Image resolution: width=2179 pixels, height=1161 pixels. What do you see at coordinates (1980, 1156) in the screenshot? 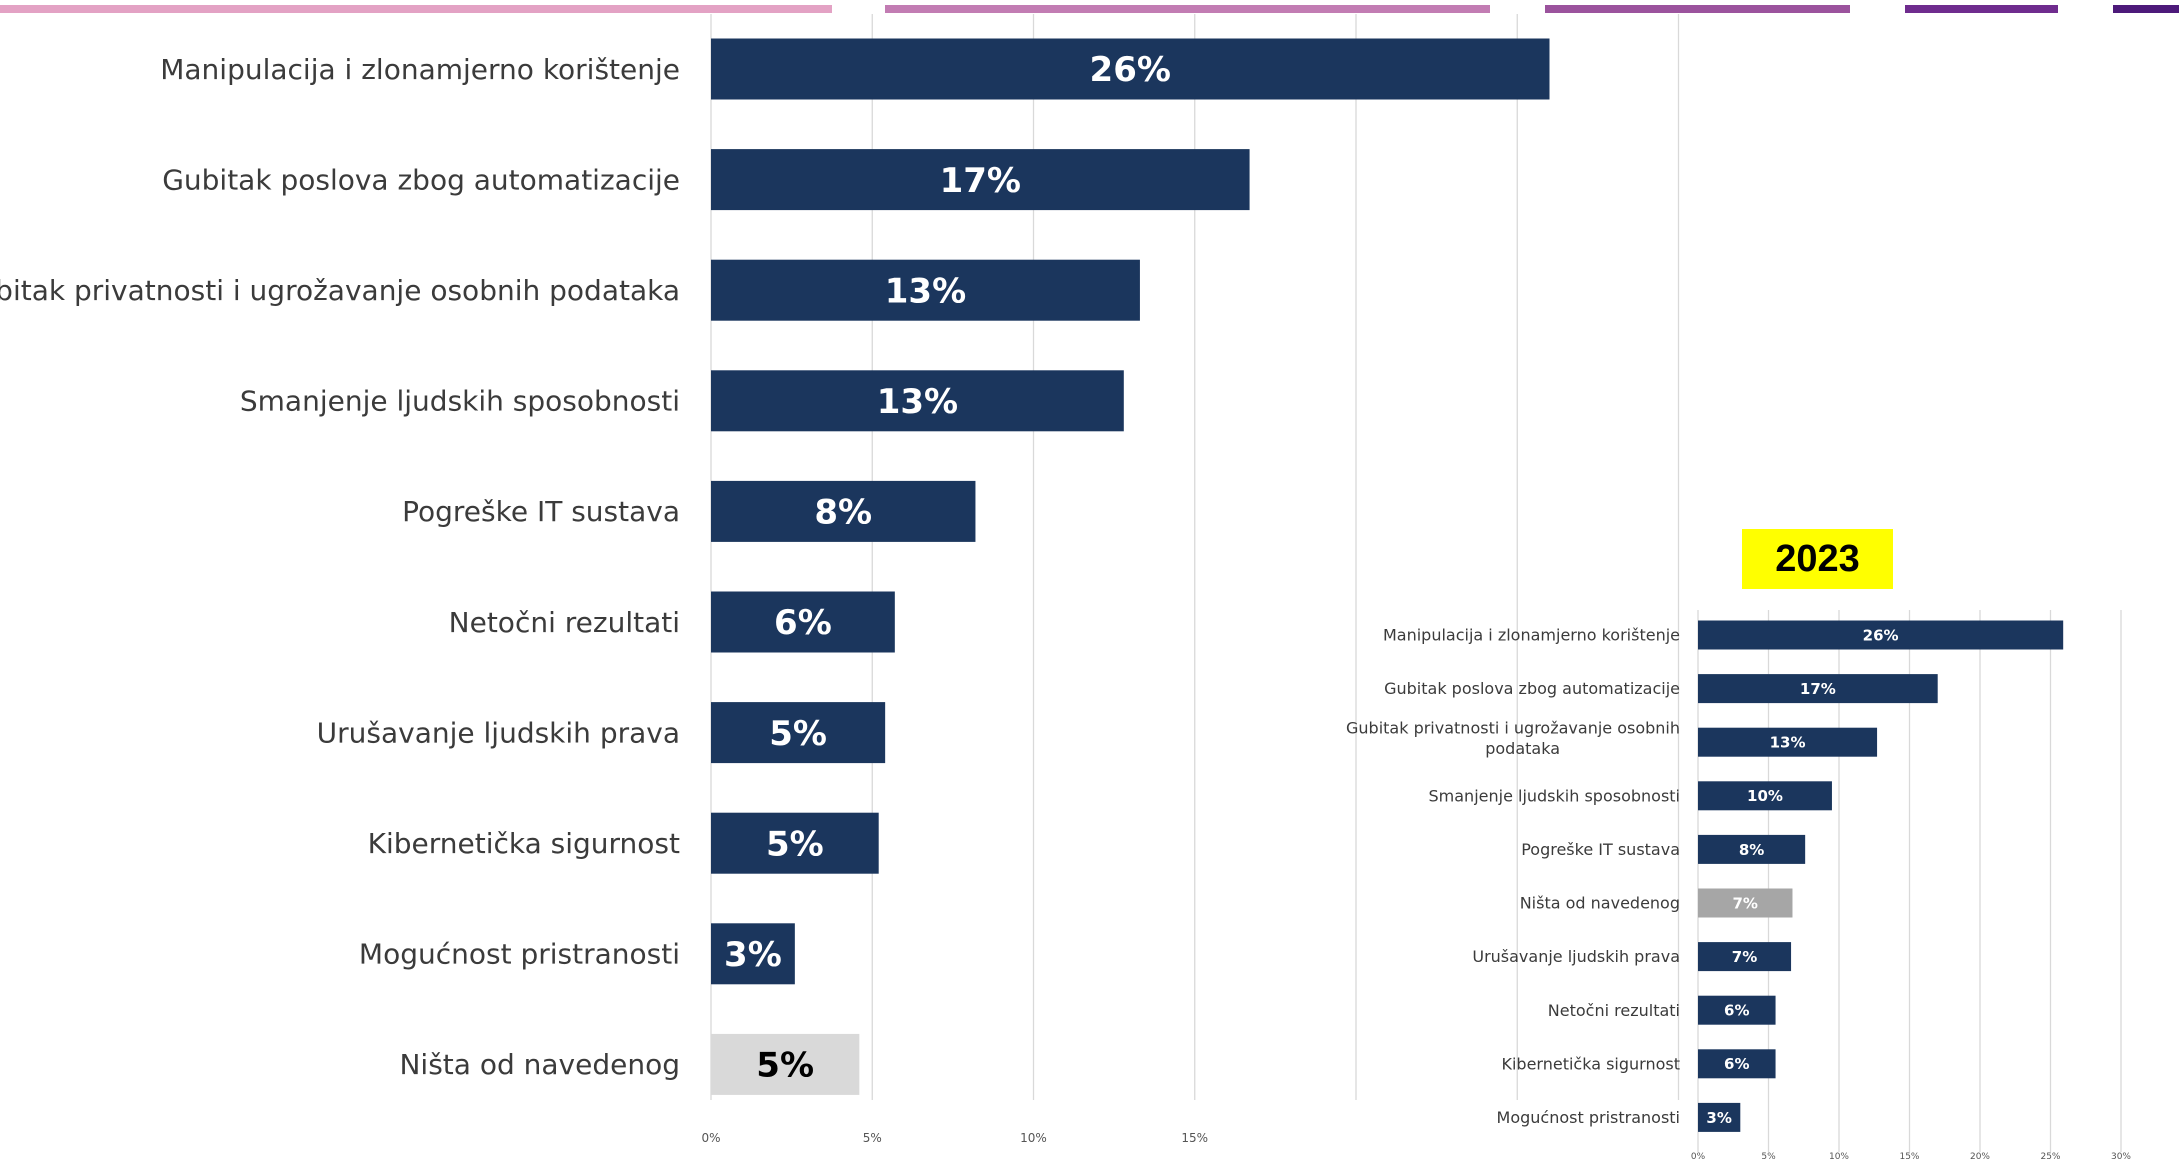
I see `x-tick-label: 20%` at bounding box center [1980, 1156].